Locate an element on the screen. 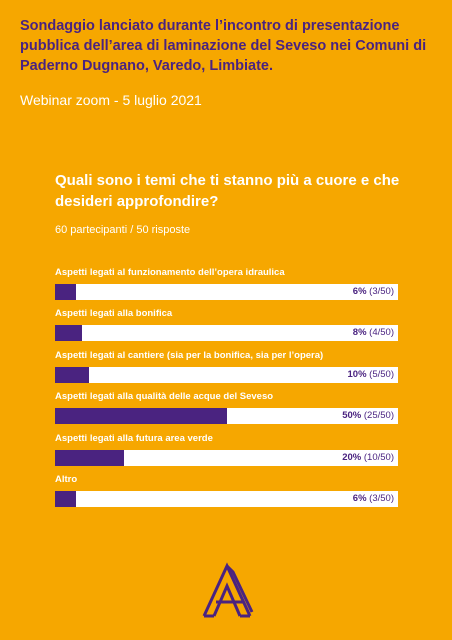  bar-value-label: 8% (4/50) is located at coordinates (373, 333).